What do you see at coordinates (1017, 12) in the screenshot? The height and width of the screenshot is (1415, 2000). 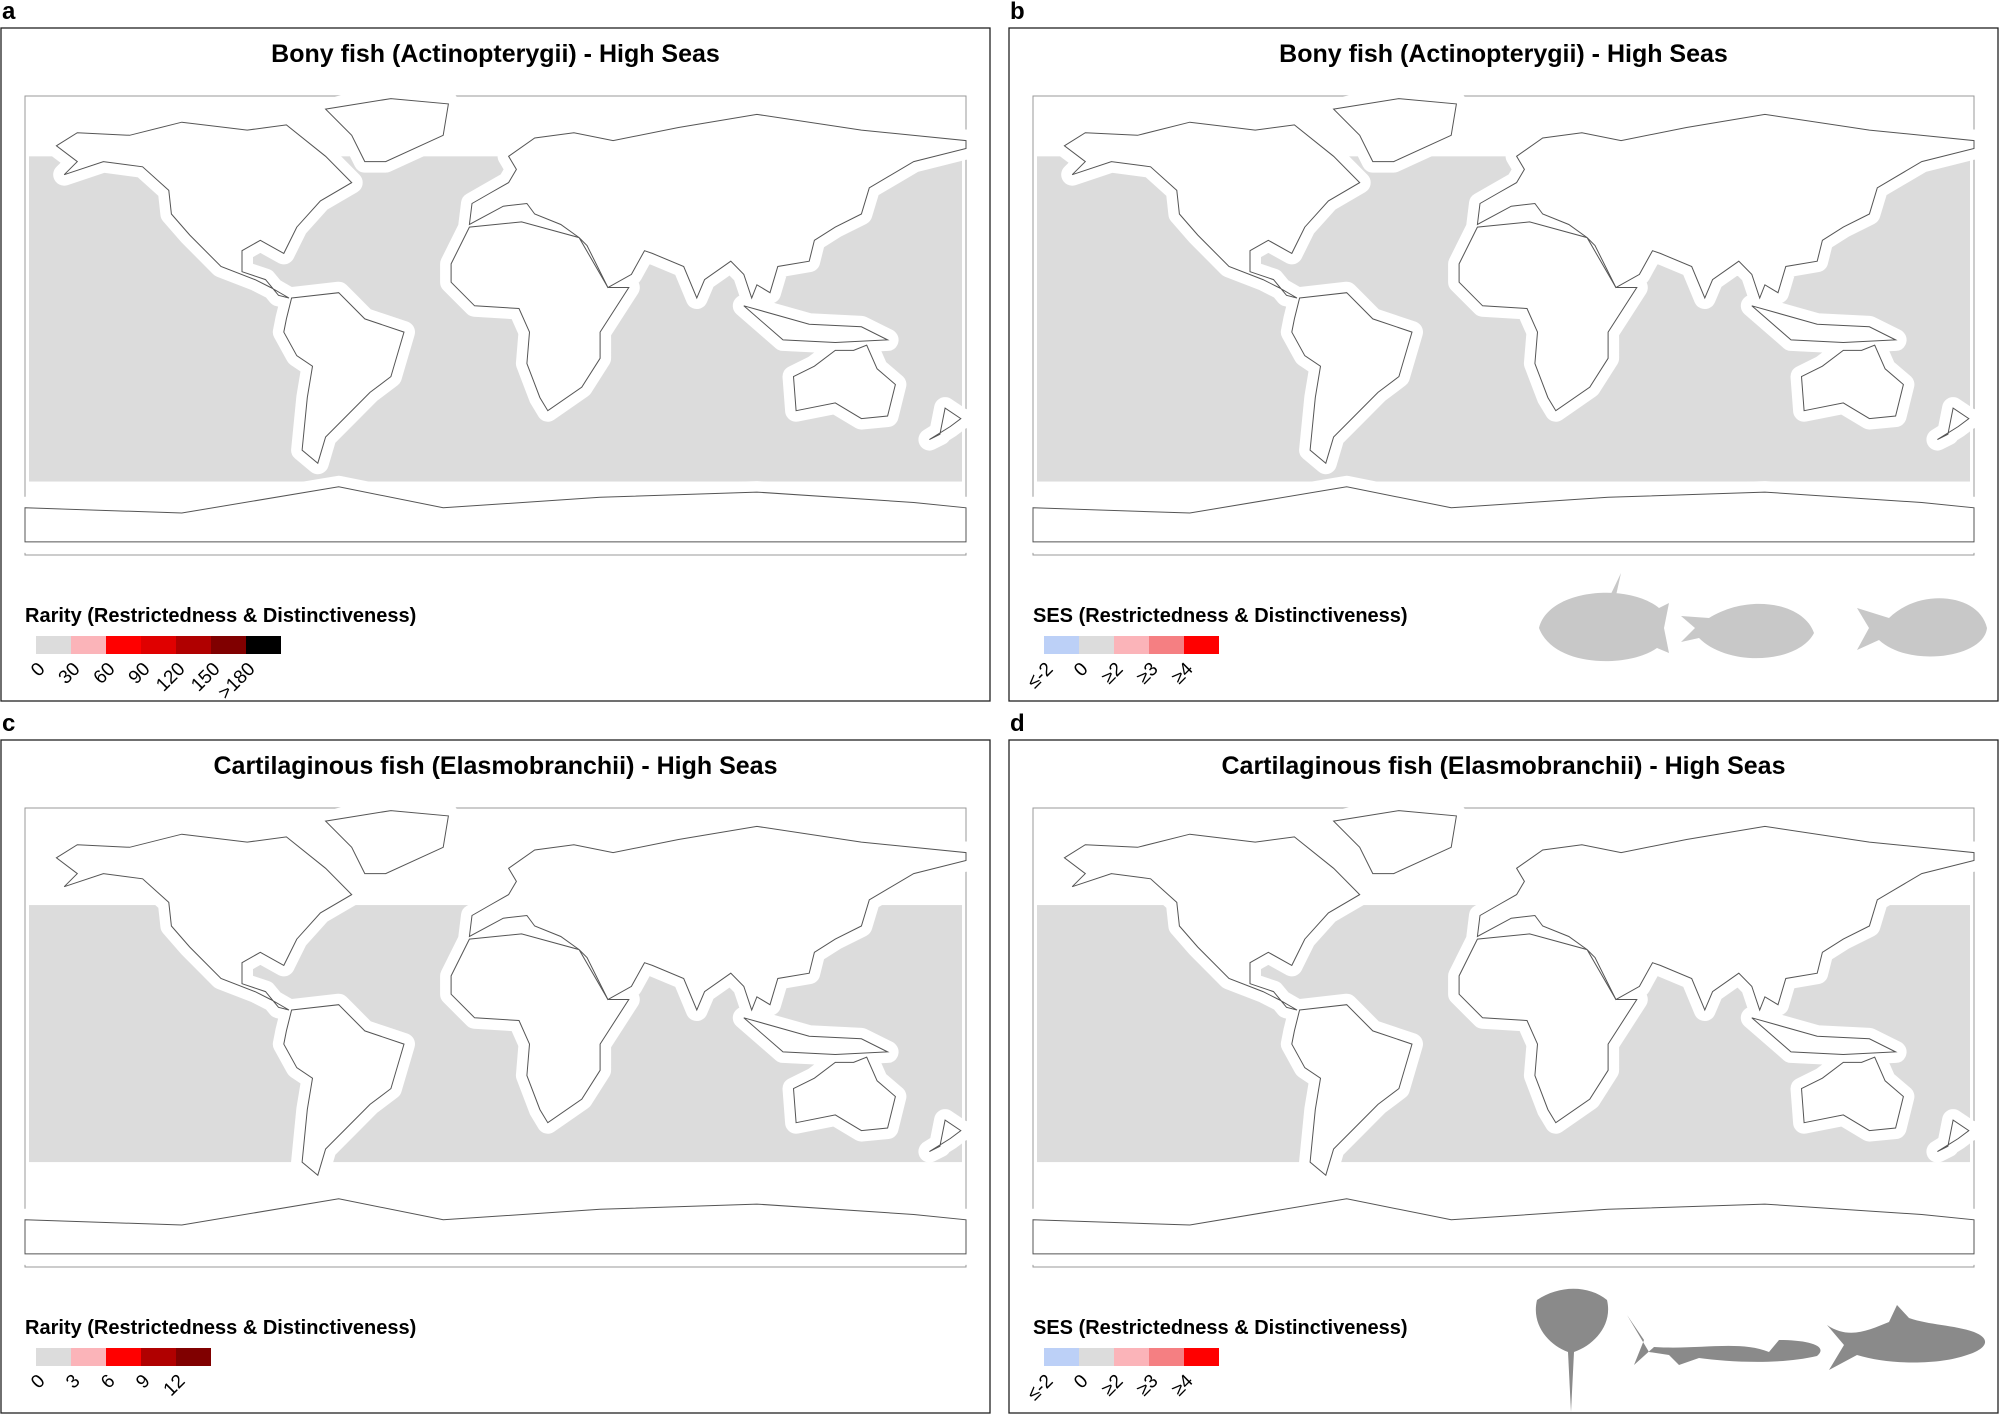 I see `panel-label: b` at bounding box center [1017, 12].